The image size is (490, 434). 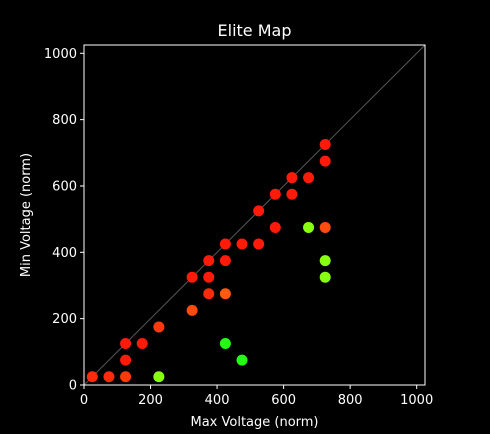 What do you see at coordinates (256, 396) in the screenshot?
I see `x-axis-ticks: 0 200 400 600 800 1000` at bounding box center [256, 396].